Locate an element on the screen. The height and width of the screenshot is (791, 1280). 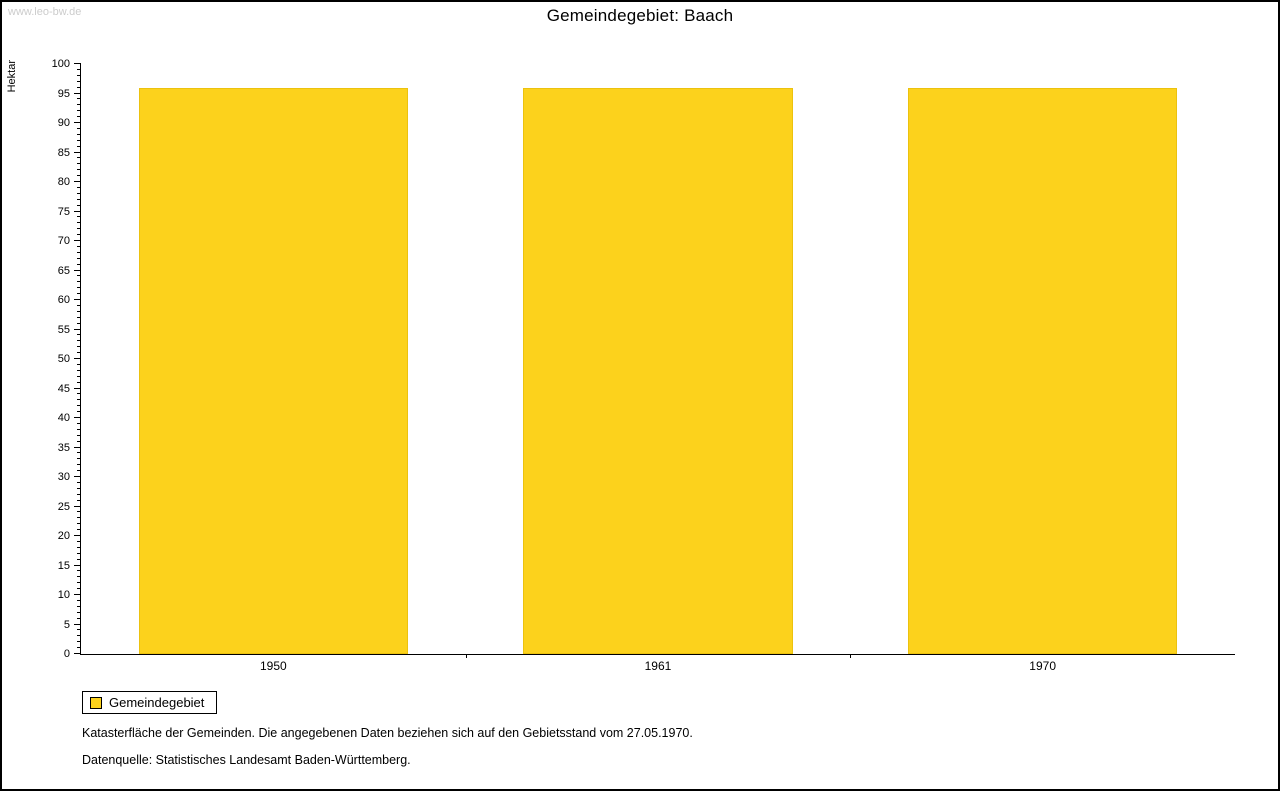
y-tick-label: 0 is located at coordinates (66, 654).